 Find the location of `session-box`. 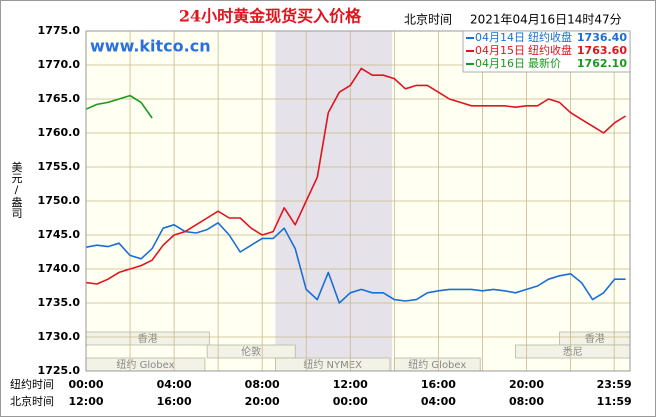

session-box is located at coordinates (251, 351).